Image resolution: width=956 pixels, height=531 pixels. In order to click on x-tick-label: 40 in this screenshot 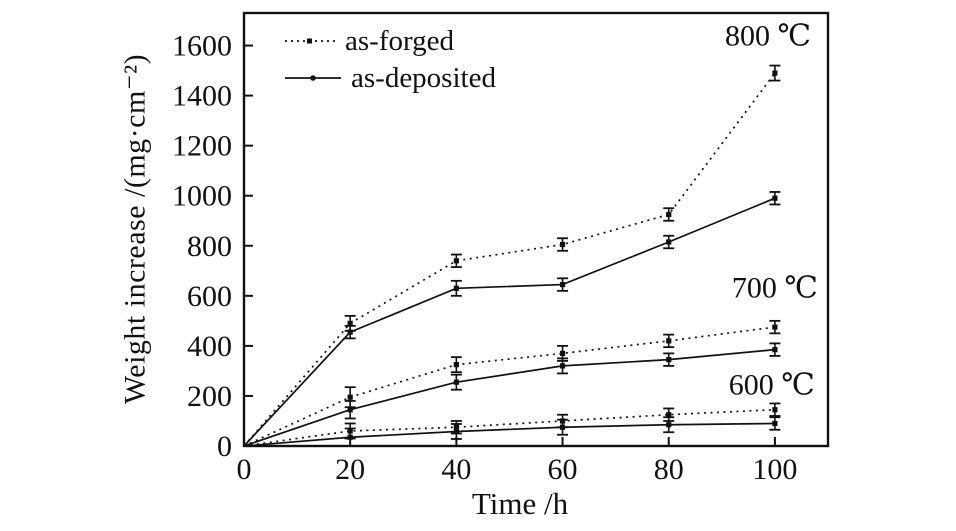, I will do `click(456, 469)`.